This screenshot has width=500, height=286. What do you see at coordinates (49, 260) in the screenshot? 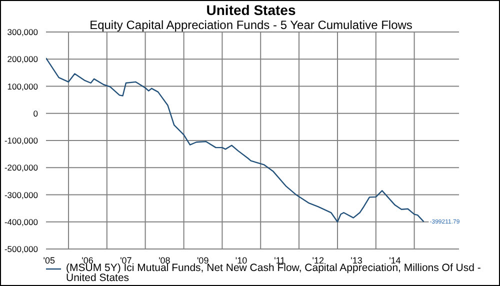
I see `x-tick-label: '05` at bounding box center [49, 260].